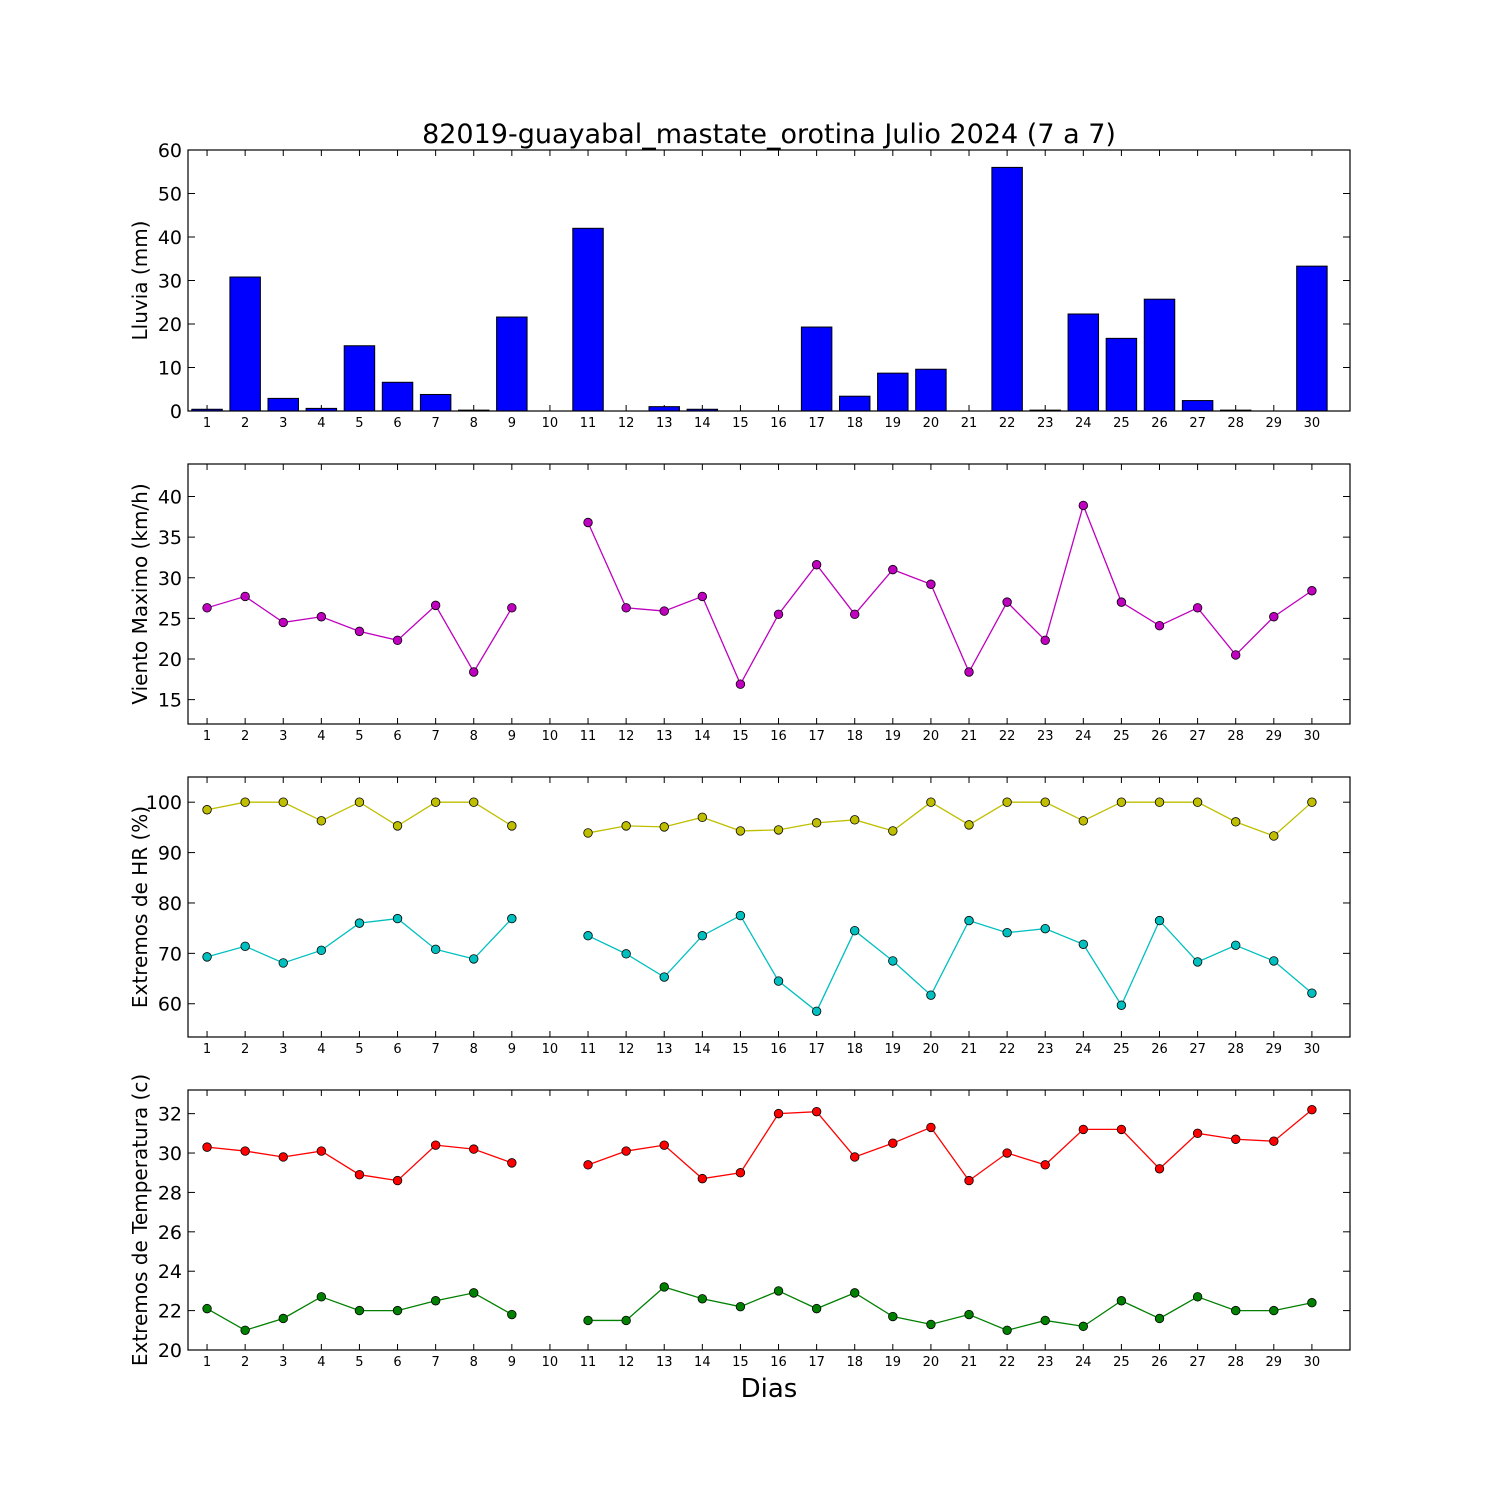  What do you see at coordinates (170, 854) in the screenshot?
I see `y-tick-label: 90` at bounding box center [170, 854].